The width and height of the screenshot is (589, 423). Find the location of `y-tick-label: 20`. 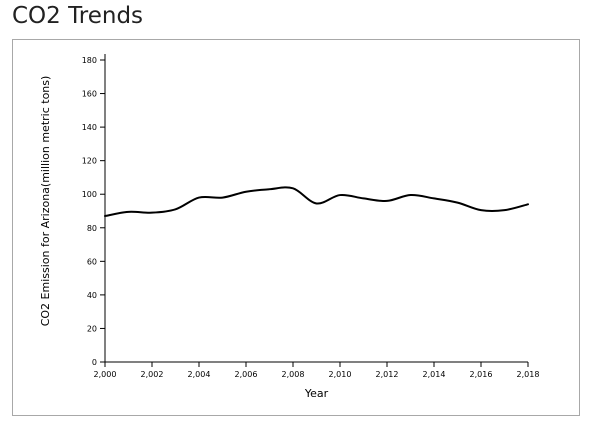

y-tick-label: 20 is located at coordinates (92, 328).